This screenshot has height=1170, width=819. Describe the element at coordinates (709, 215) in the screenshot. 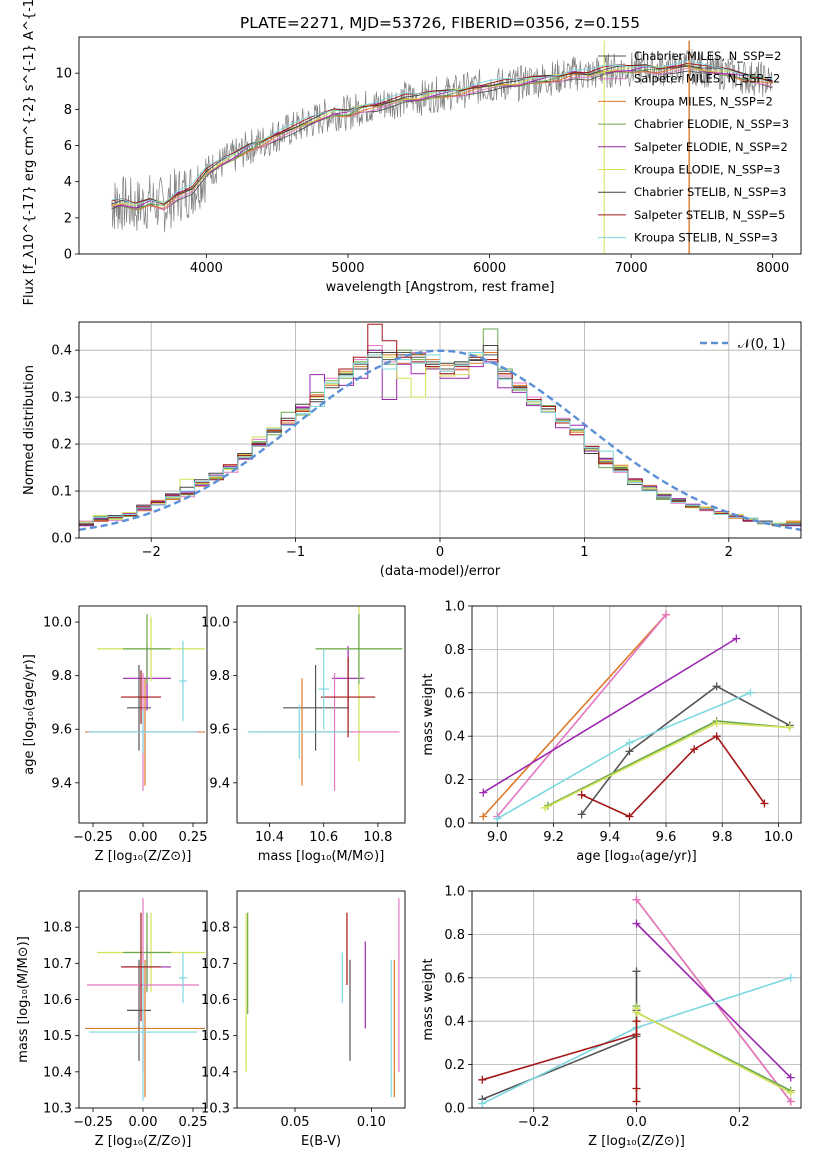

I see `legend-label: Salpeter STELIB, N_SSP=5` at that location.